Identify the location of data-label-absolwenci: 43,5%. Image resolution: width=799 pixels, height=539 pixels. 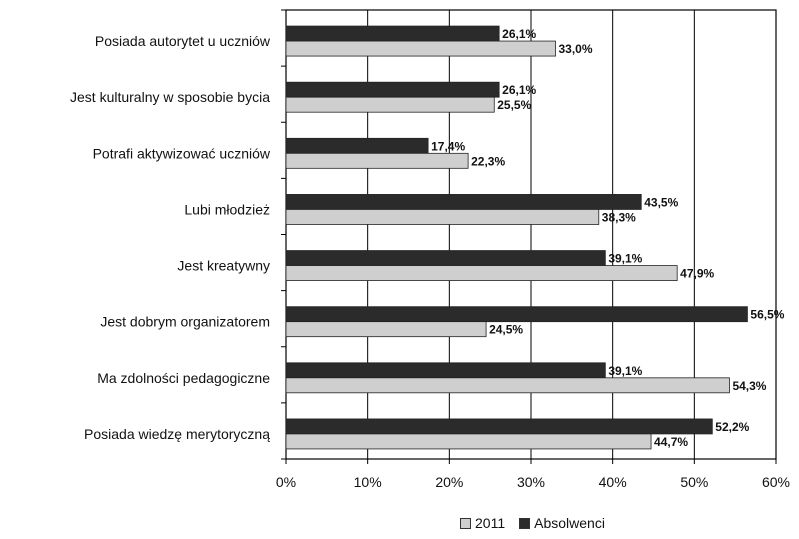
(661, 202).